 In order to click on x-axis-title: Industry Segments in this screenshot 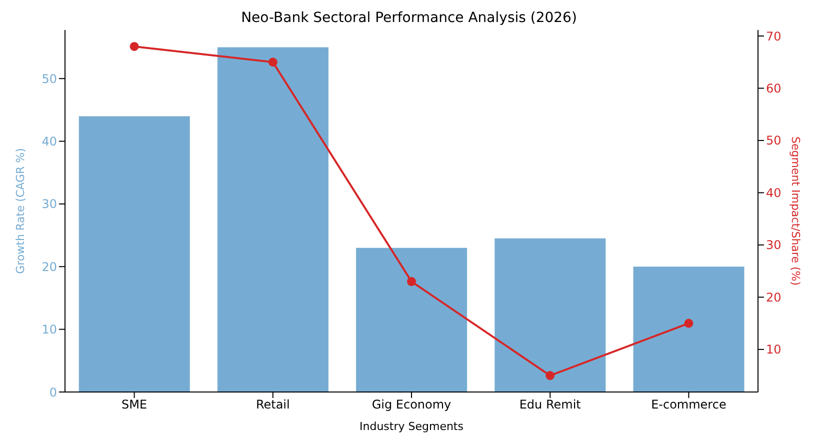, I will do `click(412, 426)`.